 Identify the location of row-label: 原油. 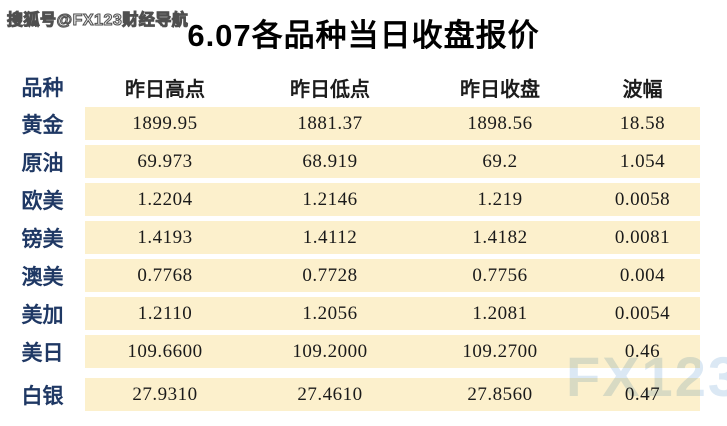
(42, 161).